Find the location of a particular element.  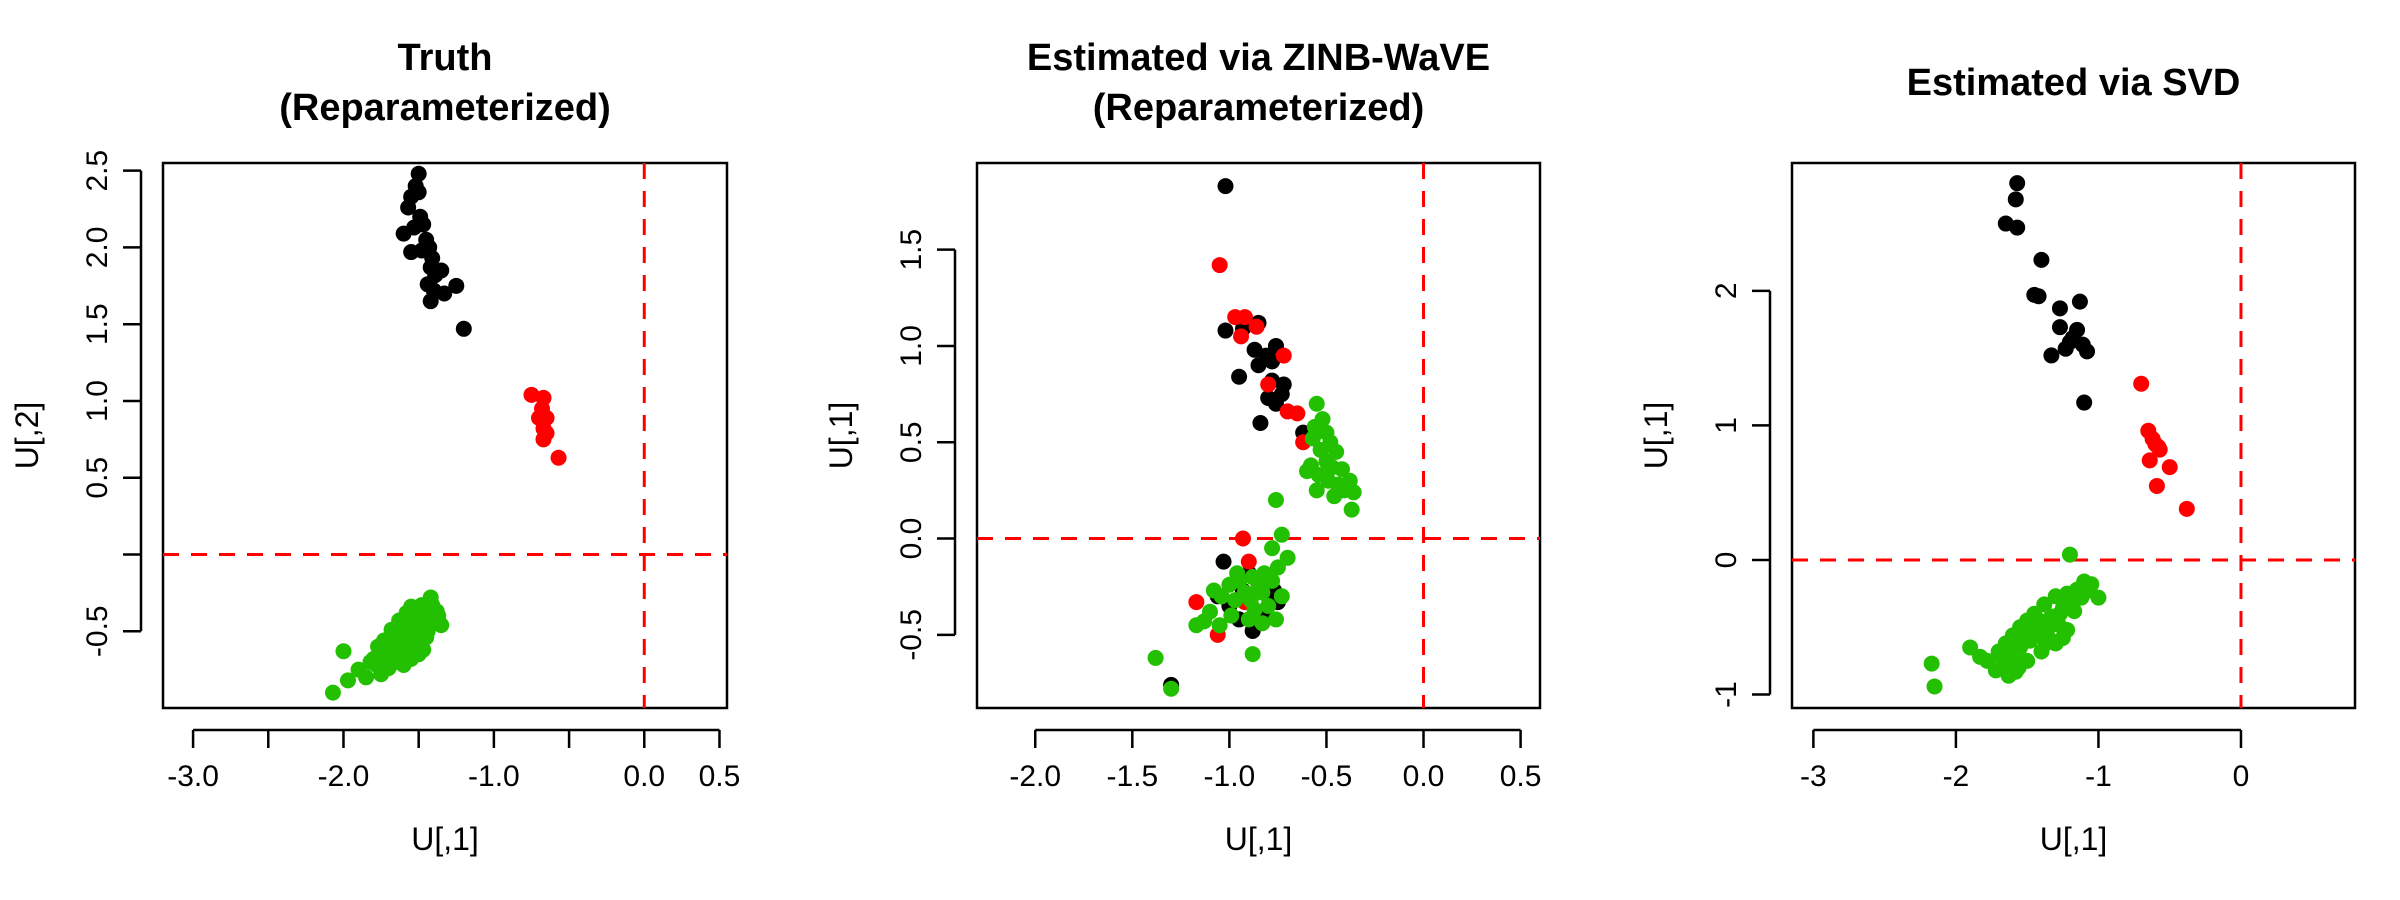

y-axis-label: U[,2] is located at coordinates (27, 436).